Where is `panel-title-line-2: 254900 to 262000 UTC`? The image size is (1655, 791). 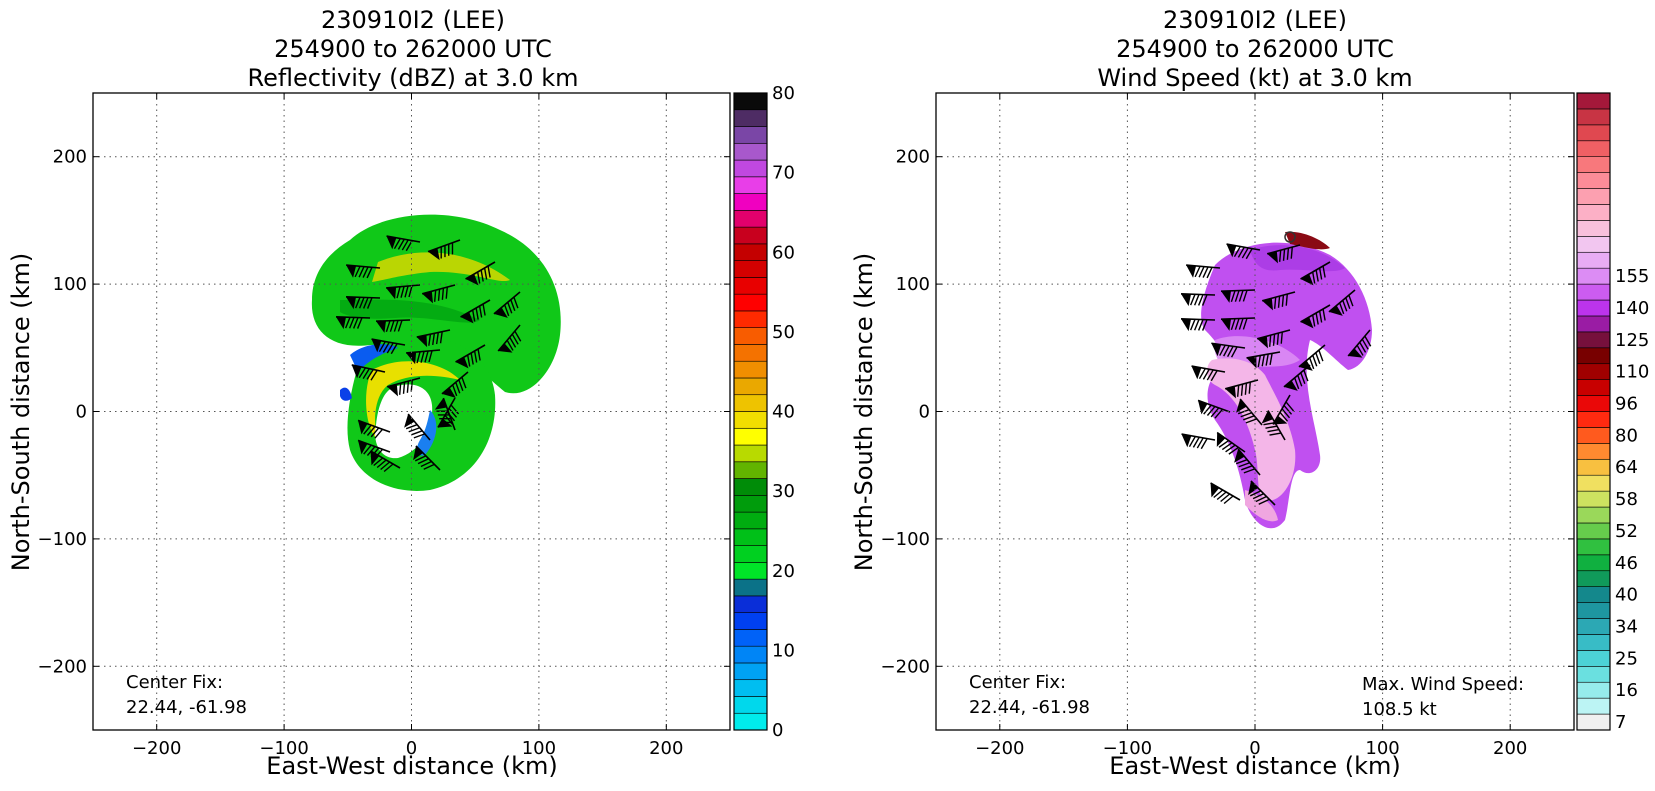 panel-title-line-2: 254900 to 262000 UTC is located at coordinates (1255, 49).